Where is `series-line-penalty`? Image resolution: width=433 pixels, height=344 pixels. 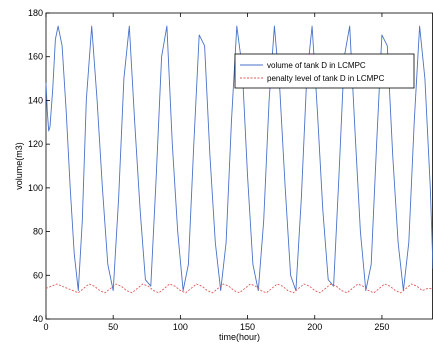
series-line-penalty is located at coordinates (239, 288).